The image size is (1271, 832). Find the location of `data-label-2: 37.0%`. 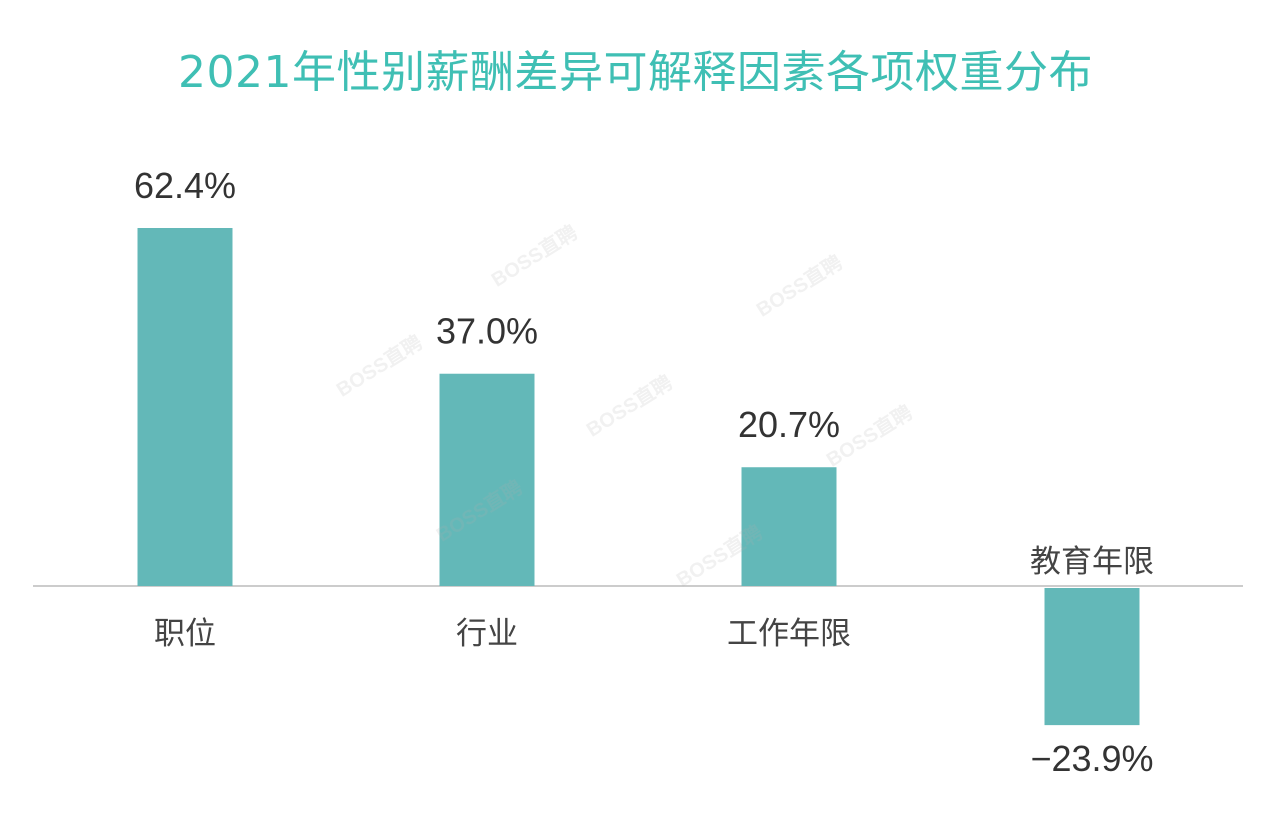

data-label-2: 37.0% is located at coordinates (487, 331).